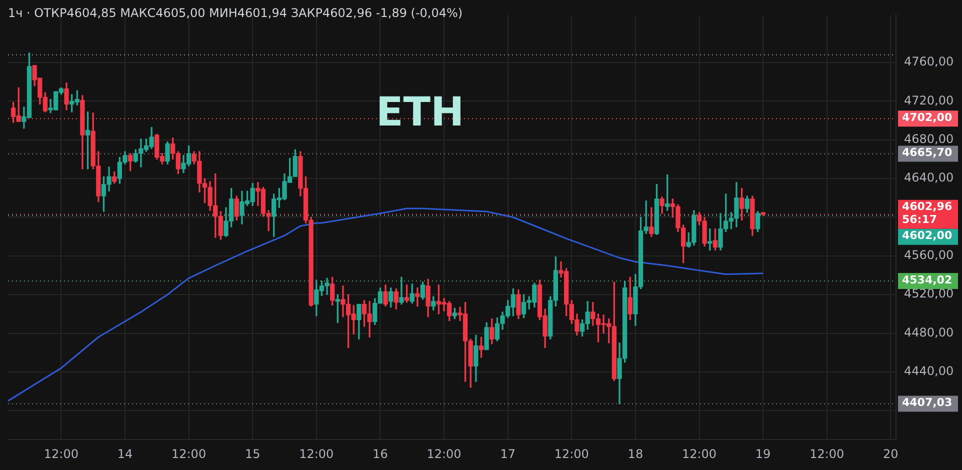  I want to click on x-tick-label: 19, so click(763, 453).